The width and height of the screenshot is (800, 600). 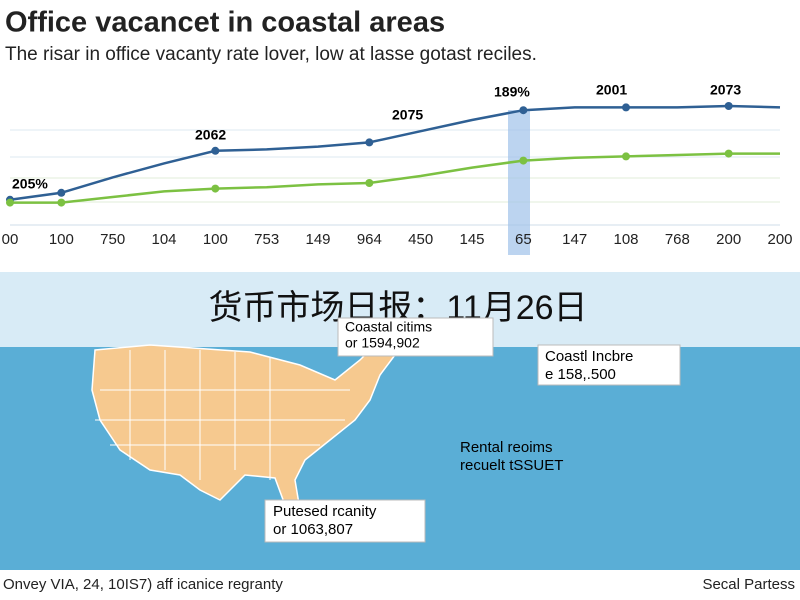 What do you see at coordinates (574, 239) in the screenshot?
I see `x-tick-label: 147` at bounding box center [574, 239].